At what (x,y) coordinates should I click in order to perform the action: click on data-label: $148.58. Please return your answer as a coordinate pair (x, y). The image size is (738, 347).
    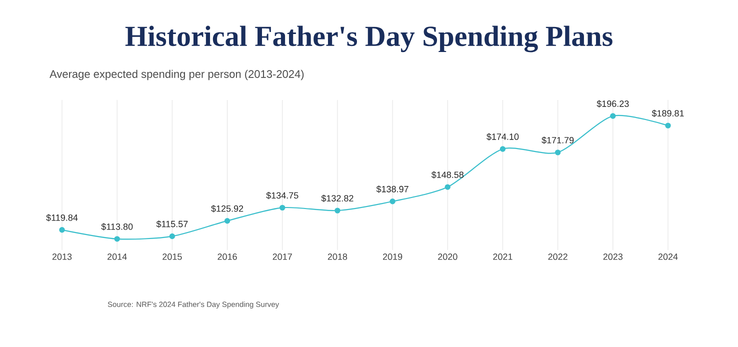
    Looking at the image, I should click on (447, 175).